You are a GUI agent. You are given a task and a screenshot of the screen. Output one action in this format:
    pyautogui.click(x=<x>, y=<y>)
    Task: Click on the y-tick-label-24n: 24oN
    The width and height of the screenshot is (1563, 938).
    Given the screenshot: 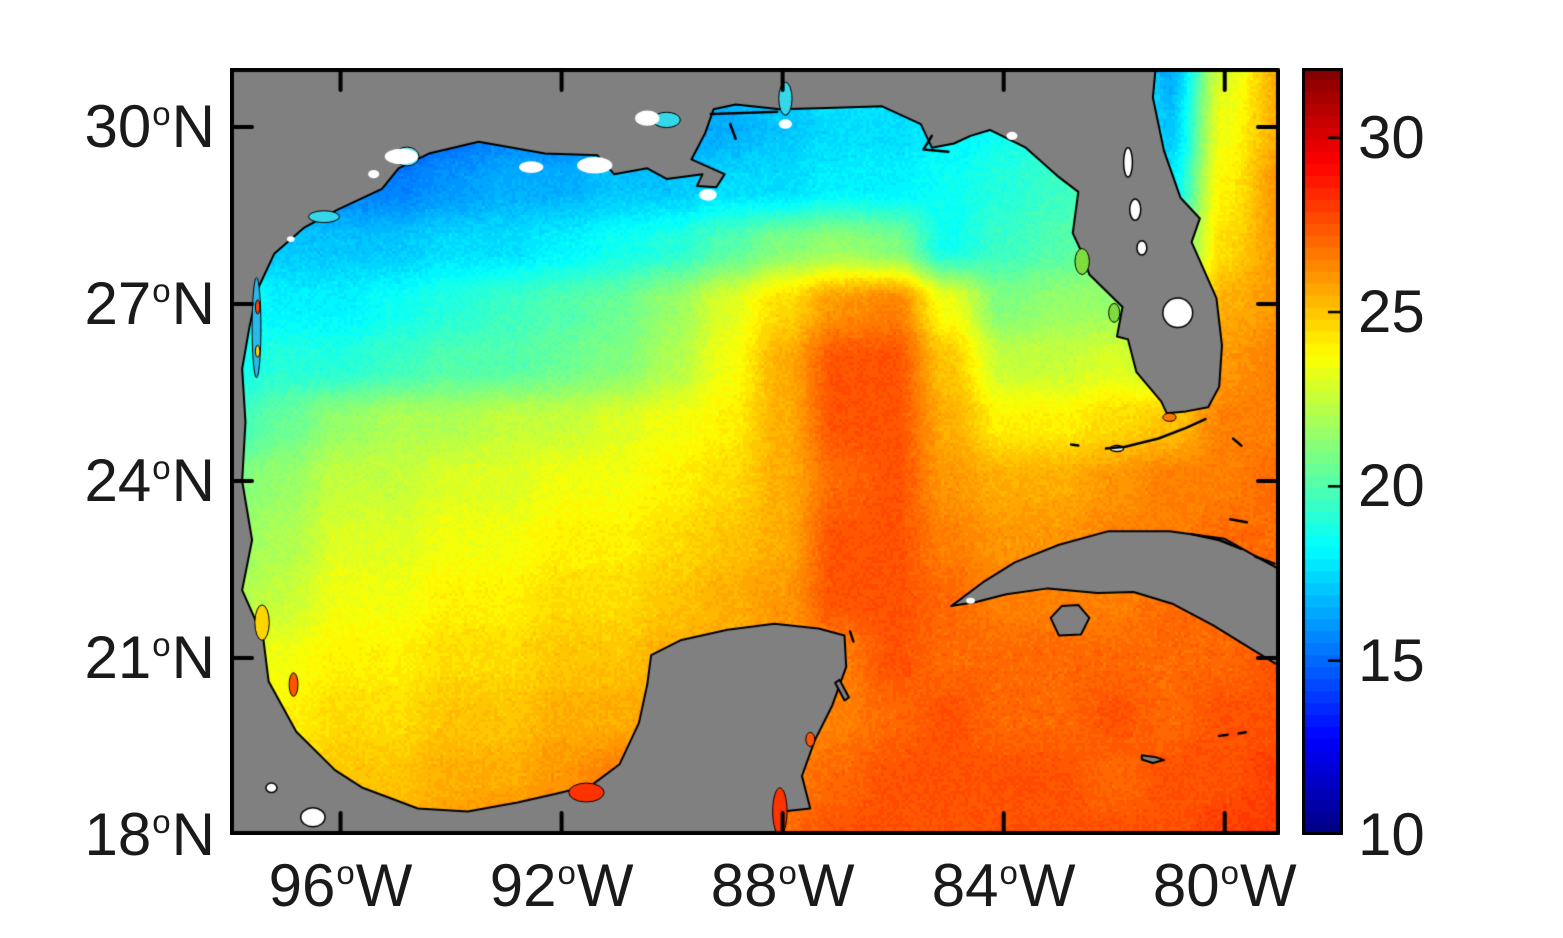 What is the action you would take?
    pyautogui.click(x=149, y=481)
    